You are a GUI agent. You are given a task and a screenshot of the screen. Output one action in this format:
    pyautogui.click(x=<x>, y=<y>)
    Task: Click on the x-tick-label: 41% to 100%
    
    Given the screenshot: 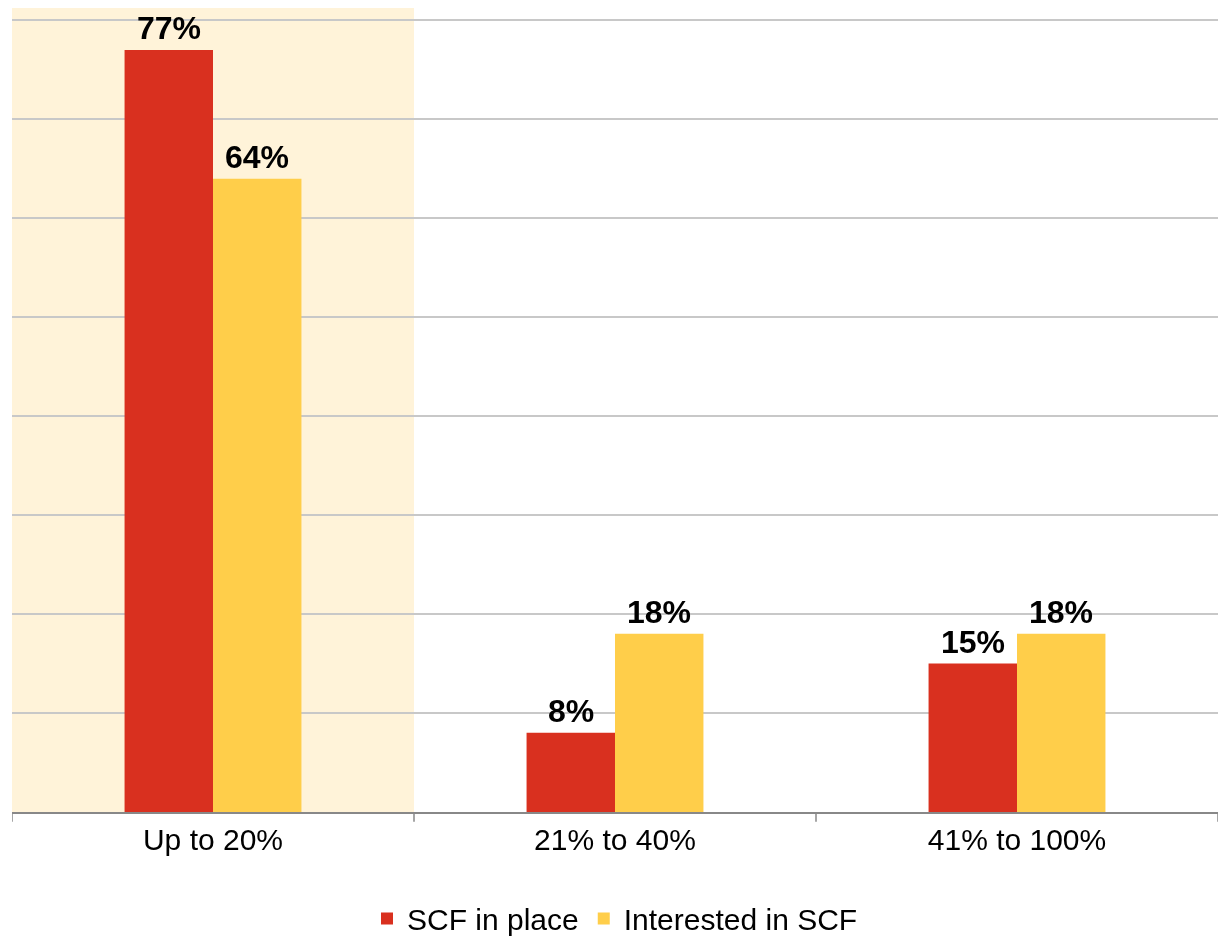 What is the action you would take?
    pyautogui.click(x=1017, y=839)
    